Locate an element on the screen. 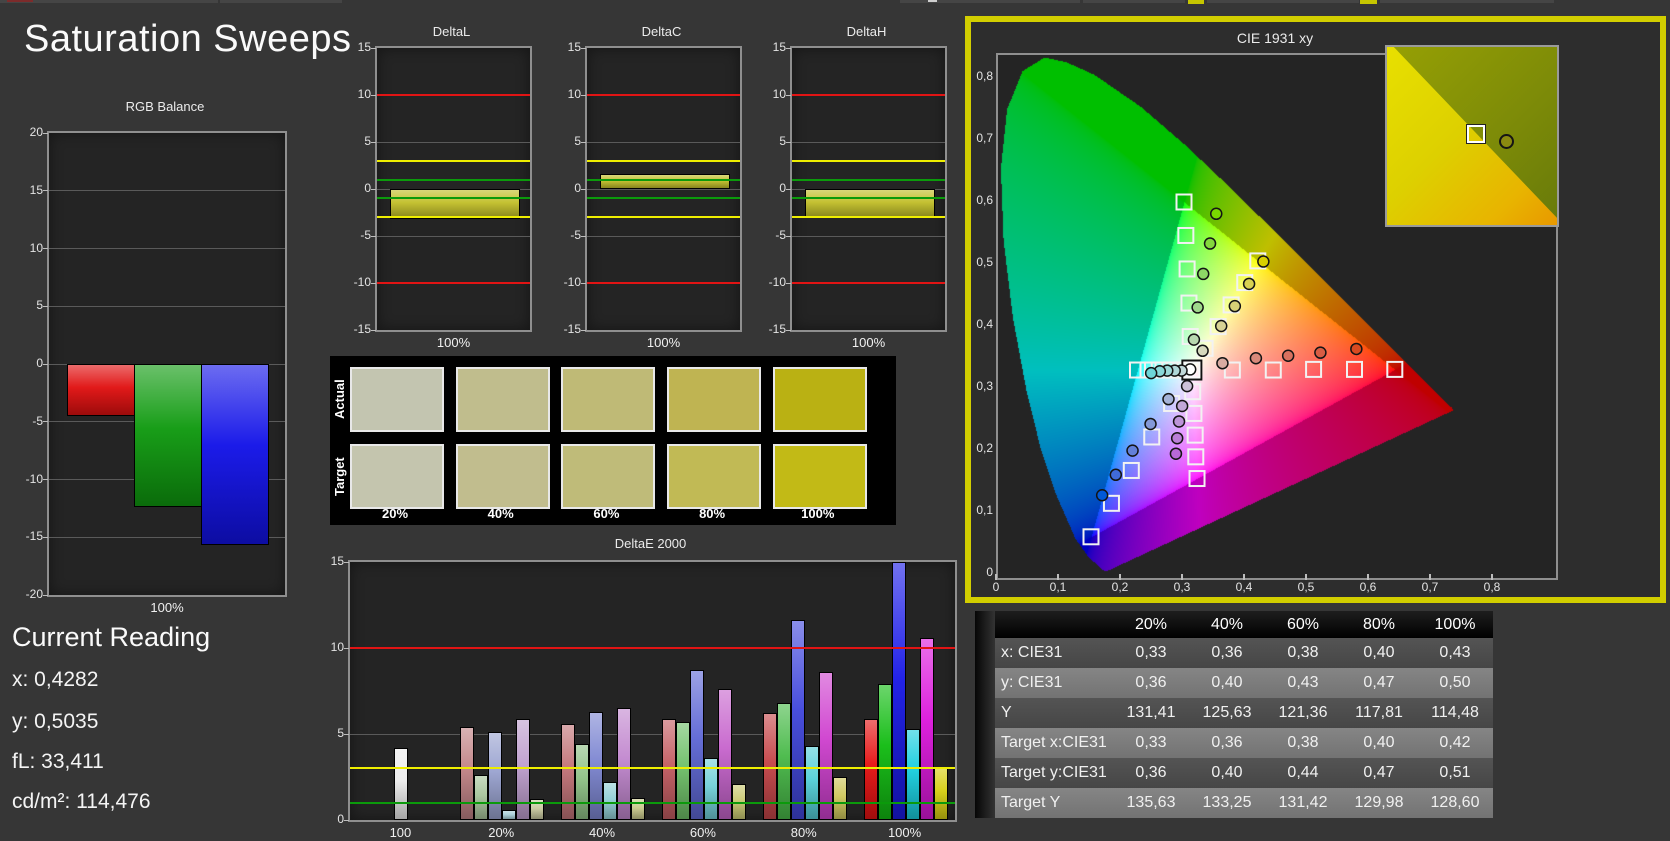 This screenshot has width=1670, height=841. cie-y-tick-label: 0,6 is located at coordinates (984, 200).